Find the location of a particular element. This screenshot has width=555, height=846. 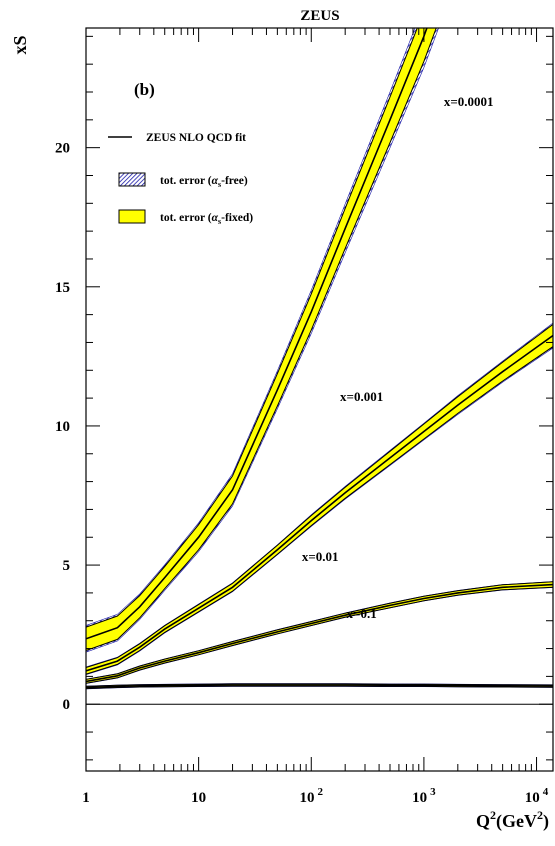

x-tick-label: 10 3 is located at coordinates (424, 796).